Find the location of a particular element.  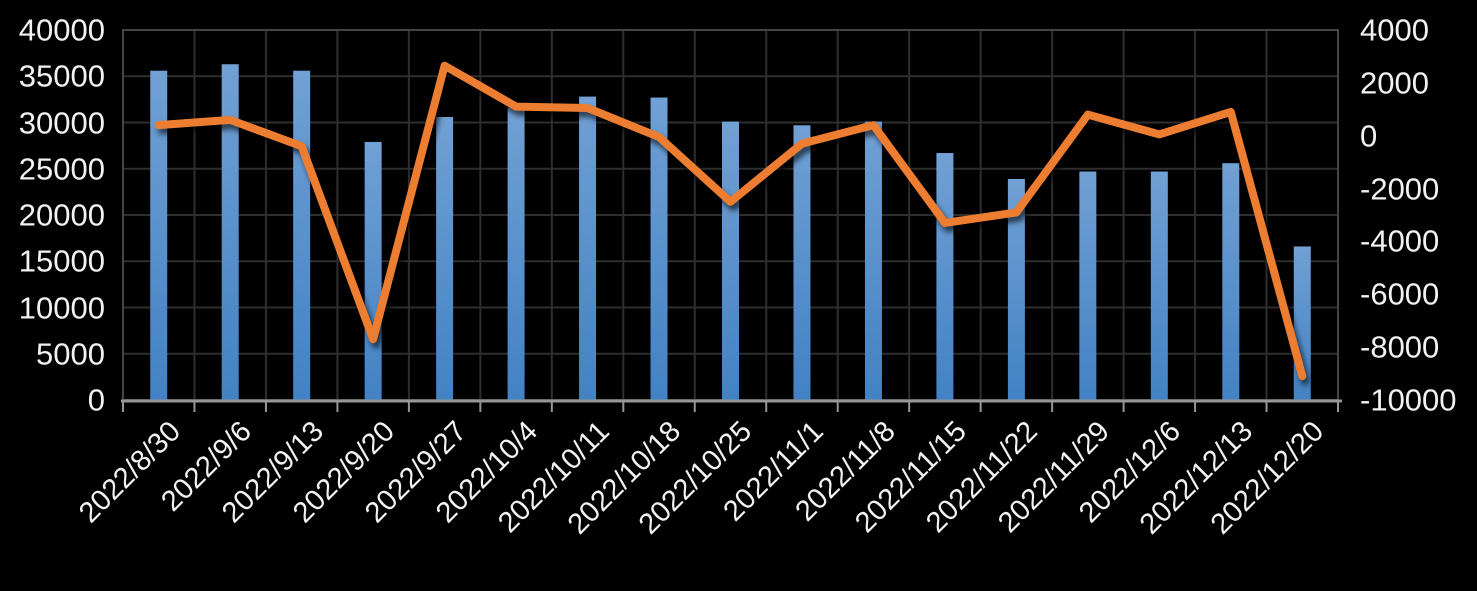

left-axis-tick-label: 5000 is located at coordinates (70, 354).